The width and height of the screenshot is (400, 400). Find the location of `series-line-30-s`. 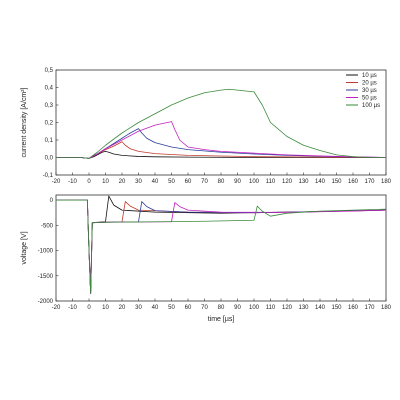

series-line-30-s is located at coordinates (221, 143).